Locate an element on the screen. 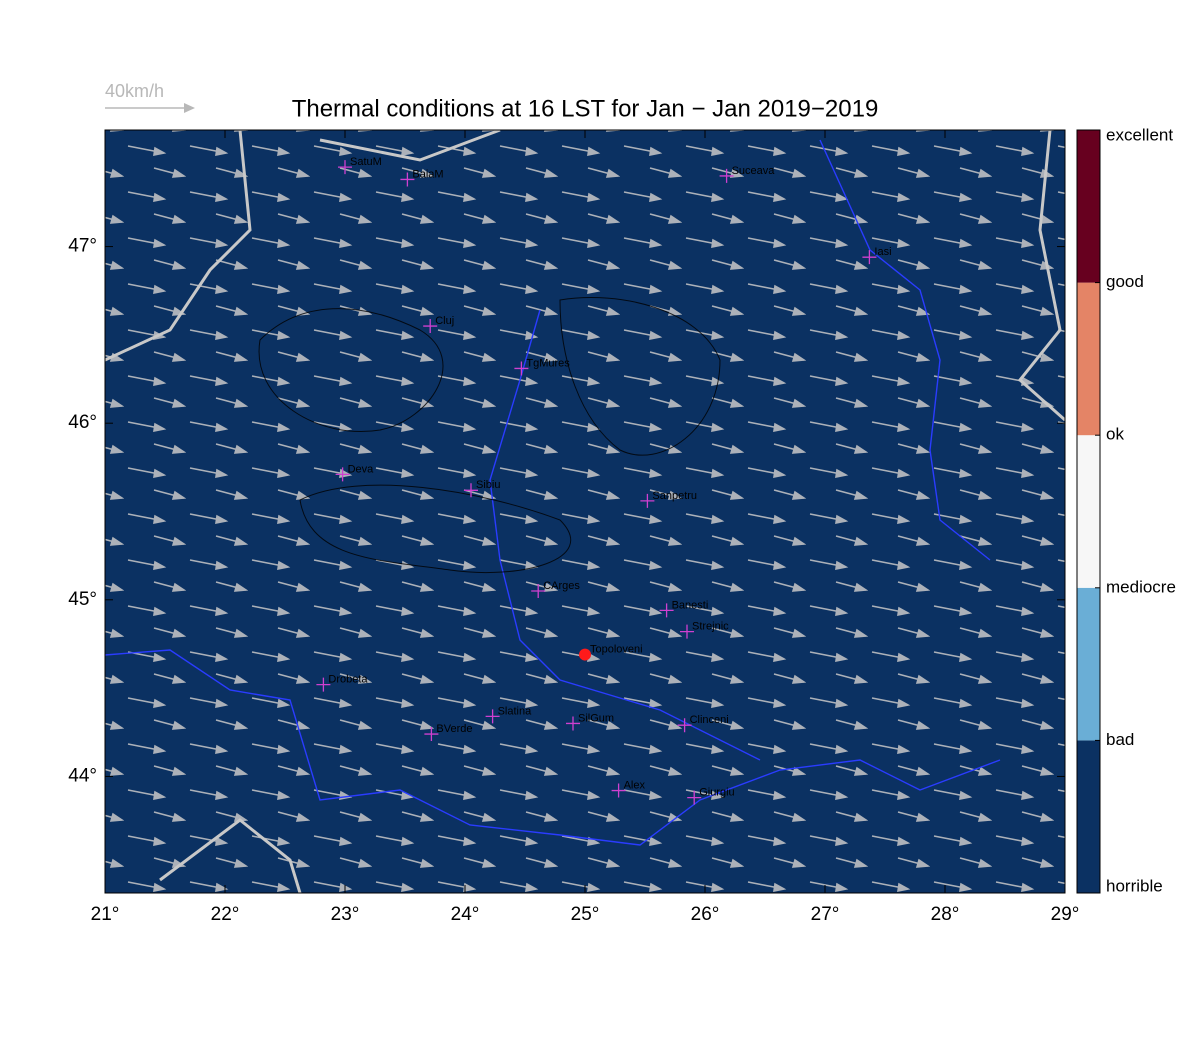  colorbar-label: ok is located at coordinates (1115, 434).